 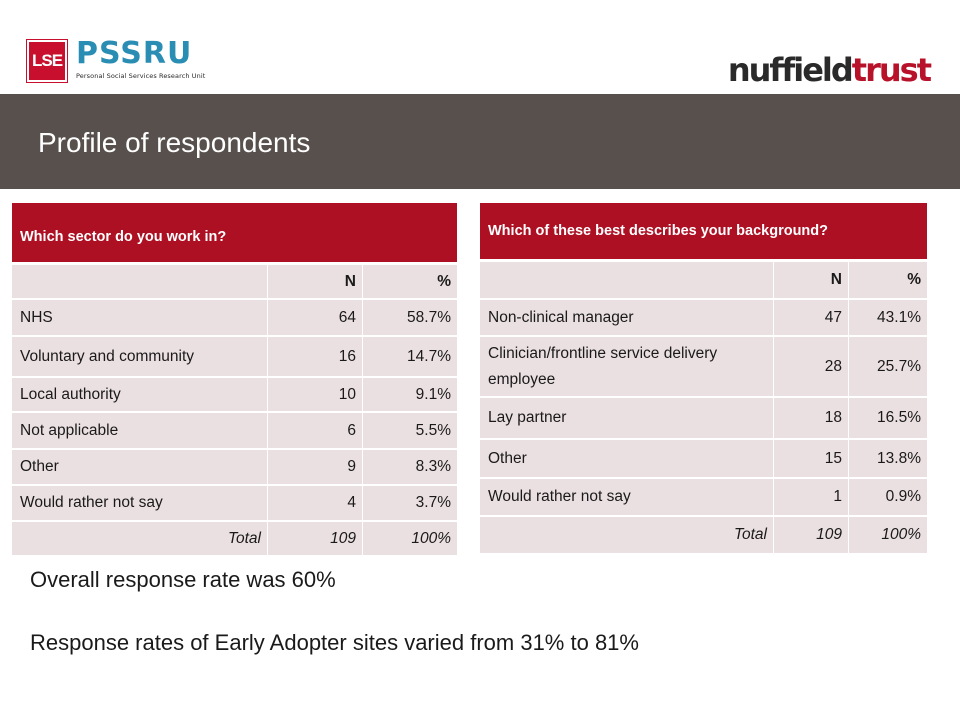 I want to click on table-row: Local authority 10 9.1%, so click(x=235, y=395).